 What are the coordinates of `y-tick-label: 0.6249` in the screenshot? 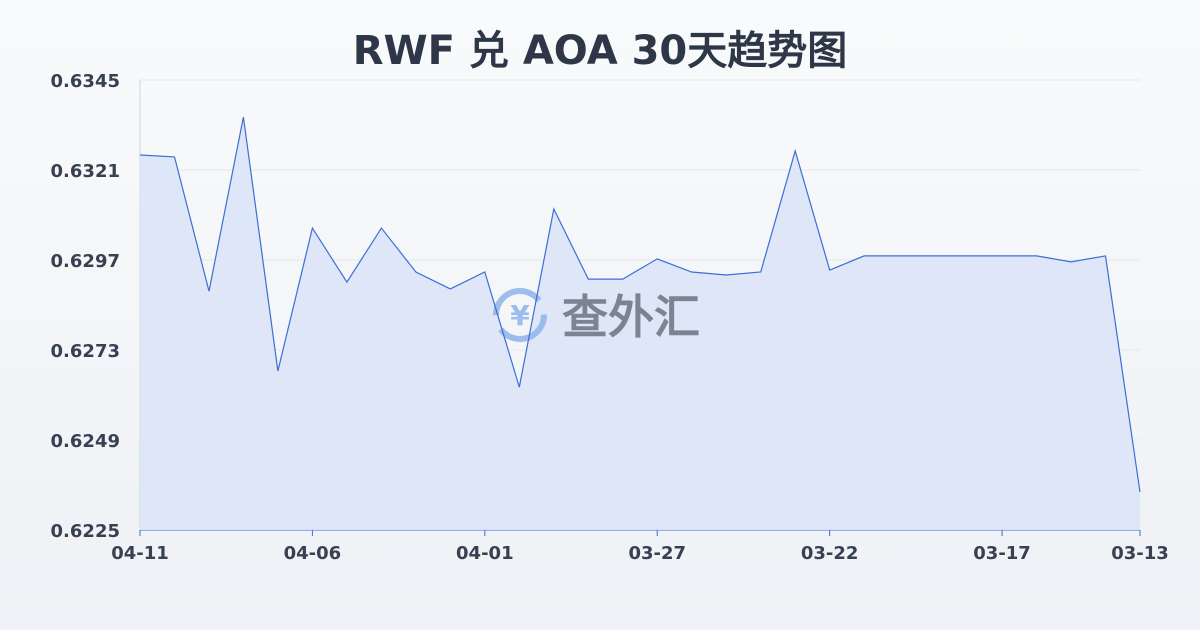 It's located at (85, 441).